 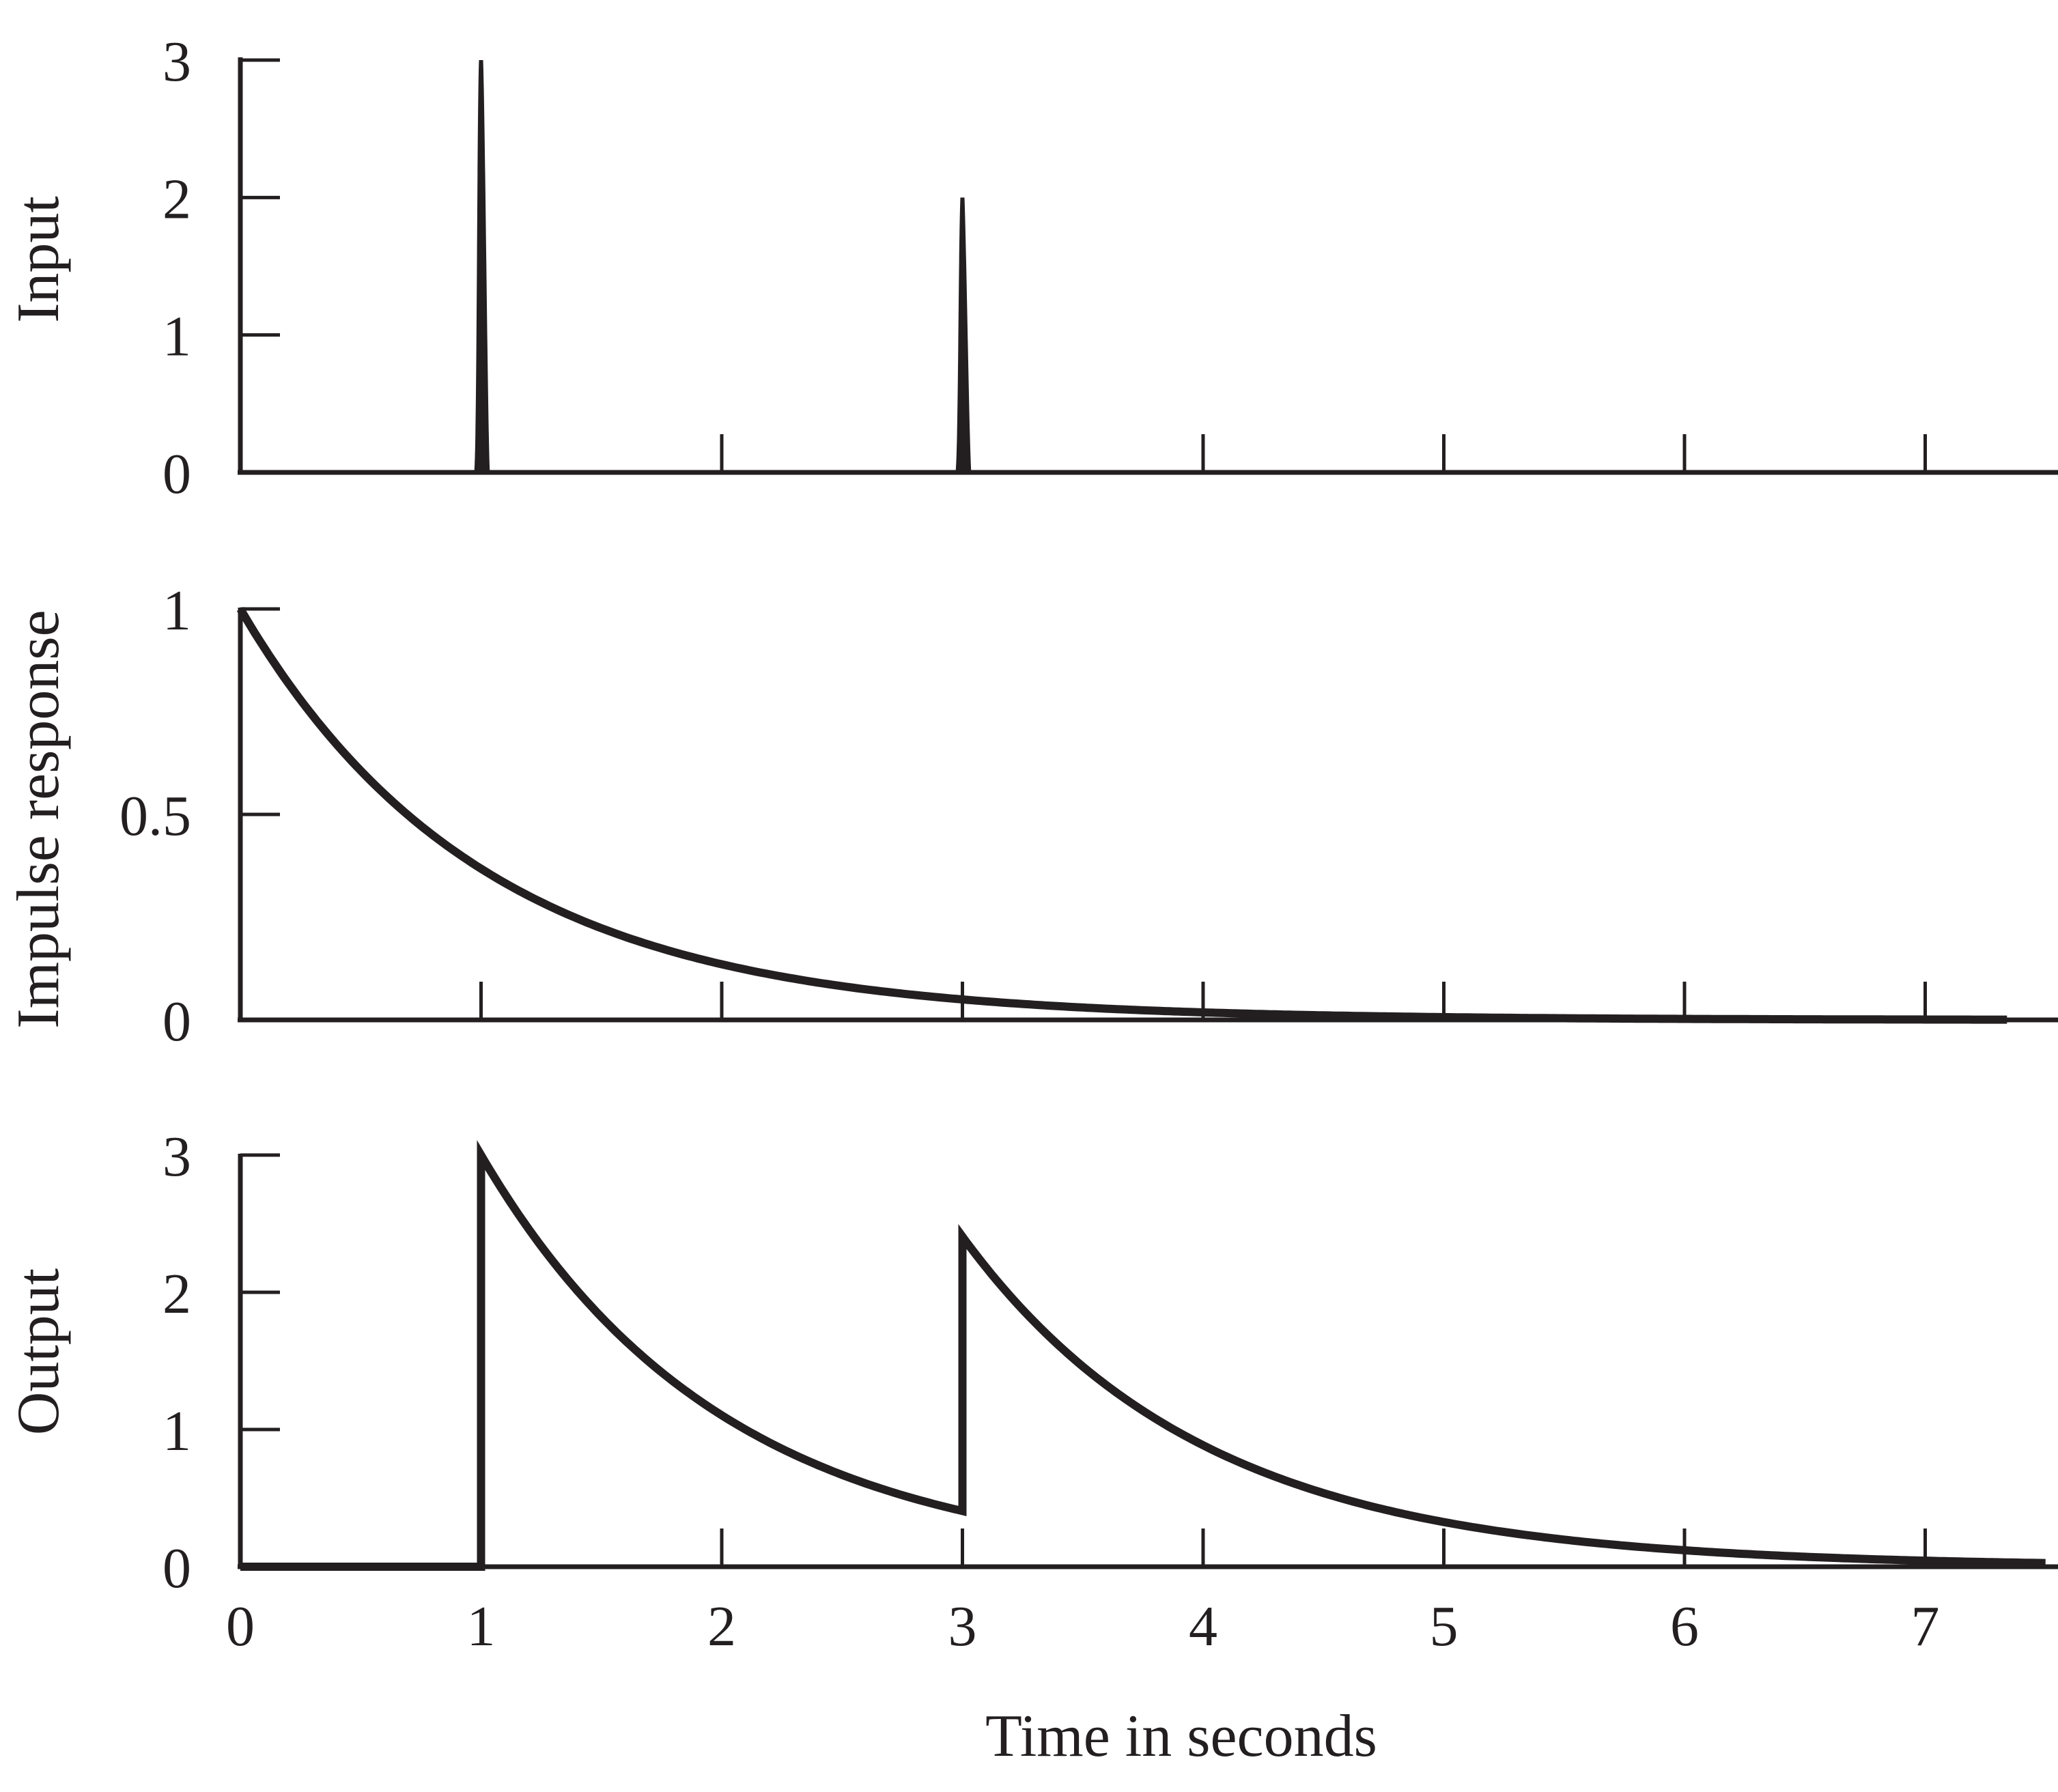 I want to click on y-axis-title-input: Input, so click(x=38, y=259).